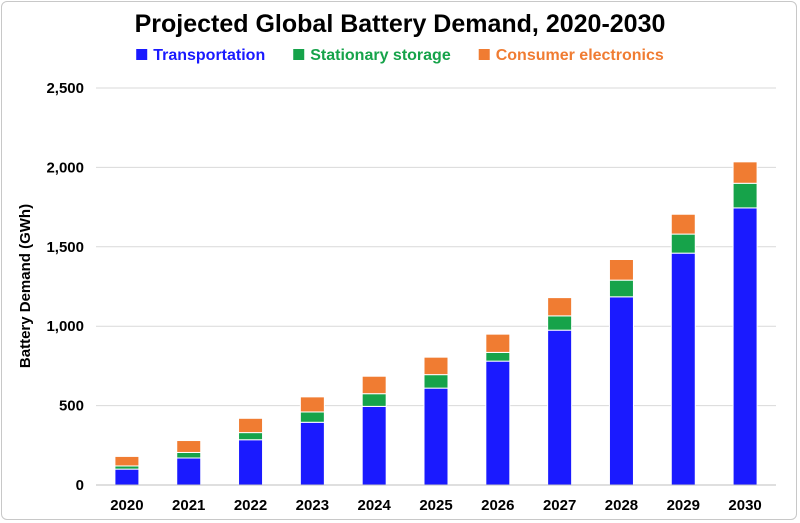  What do you see at coordinates (250, 505) in the screenshot?
I see `x-tick-label: 2022` at bounding box center [250, 505].